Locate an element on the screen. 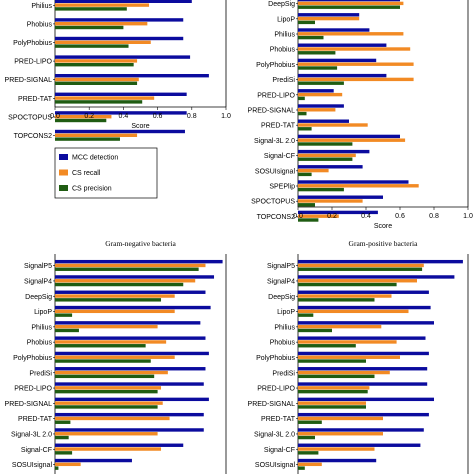 This screenshot has height=474, width=474. legend-frame is located at coordinates (106, 173).